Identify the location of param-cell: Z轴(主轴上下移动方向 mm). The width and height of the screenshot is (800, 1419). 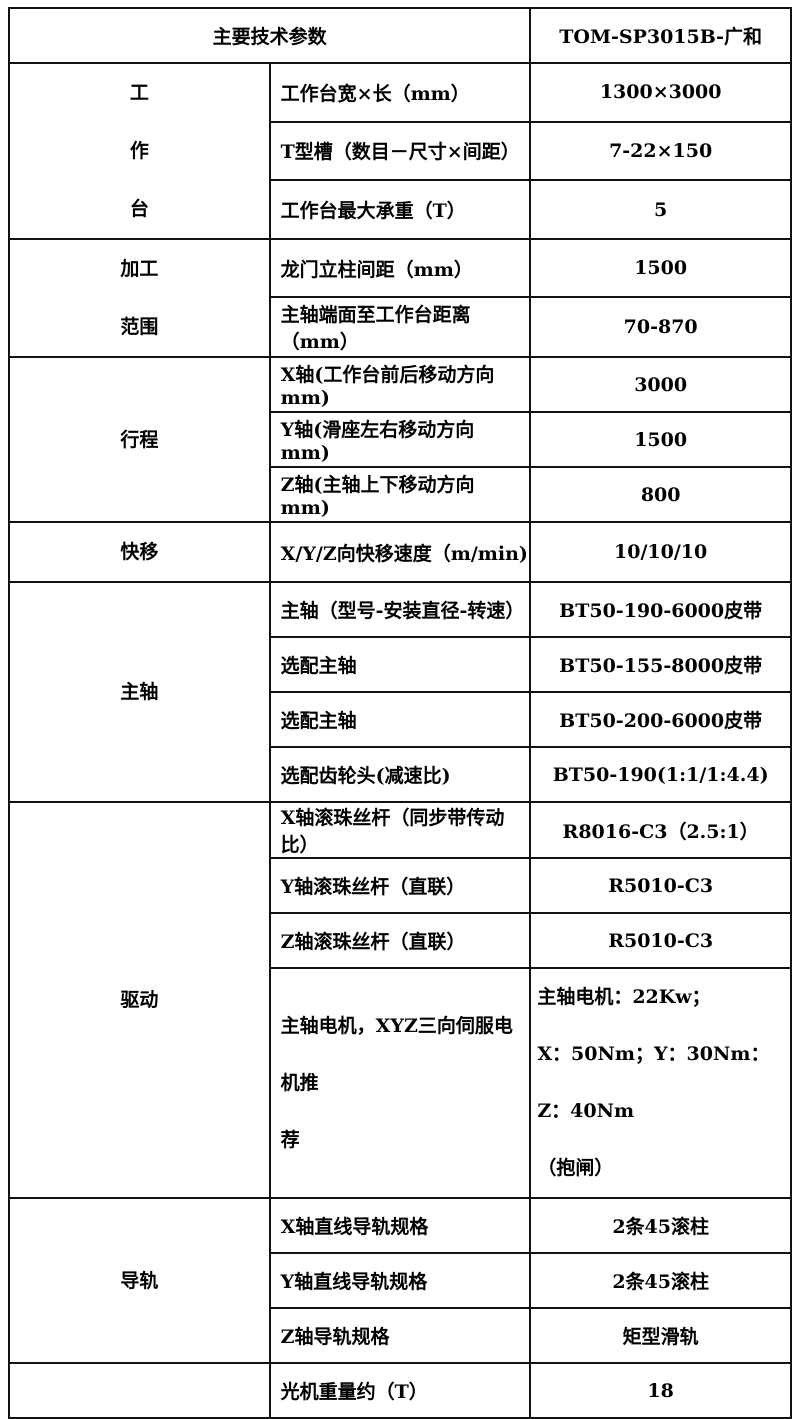
(400, 494).